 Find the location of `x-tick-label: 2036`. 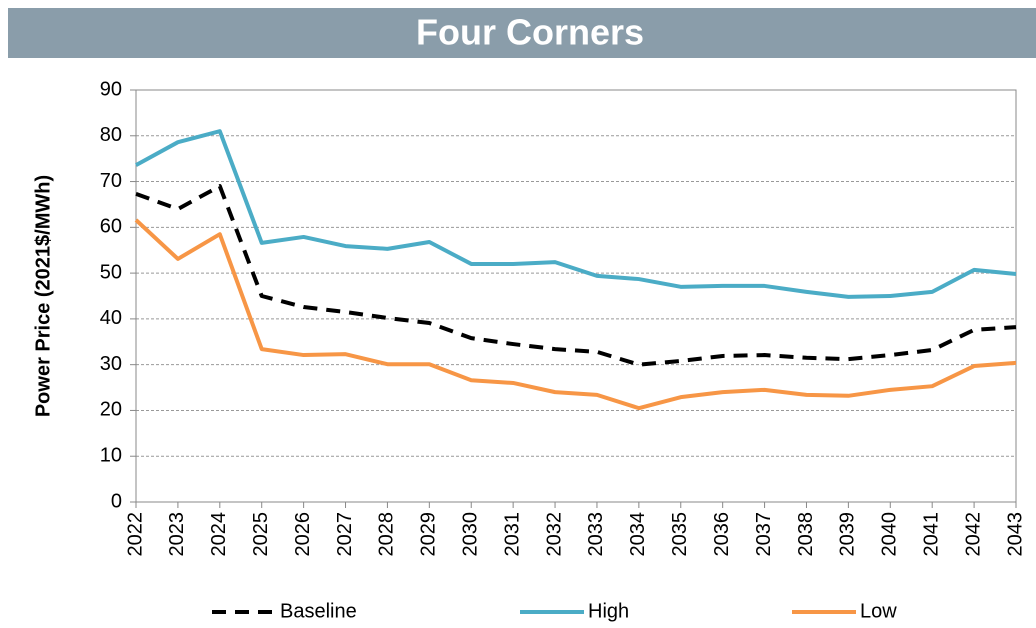

x-tick-label: 2036 is located at coordinates (722, 534).